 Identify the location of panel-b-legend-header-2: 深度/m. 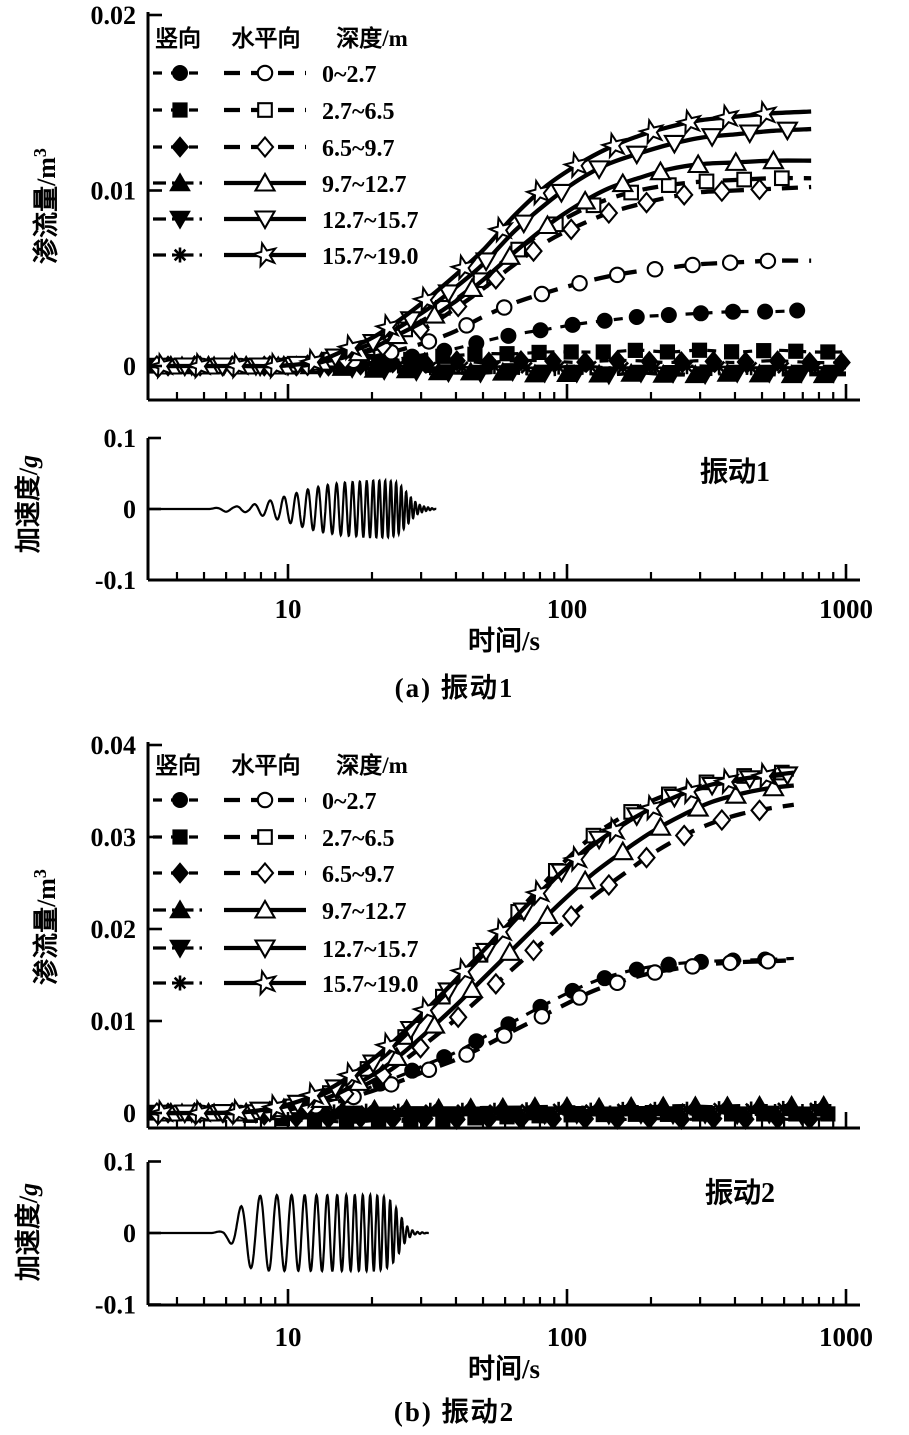
(372, 765).